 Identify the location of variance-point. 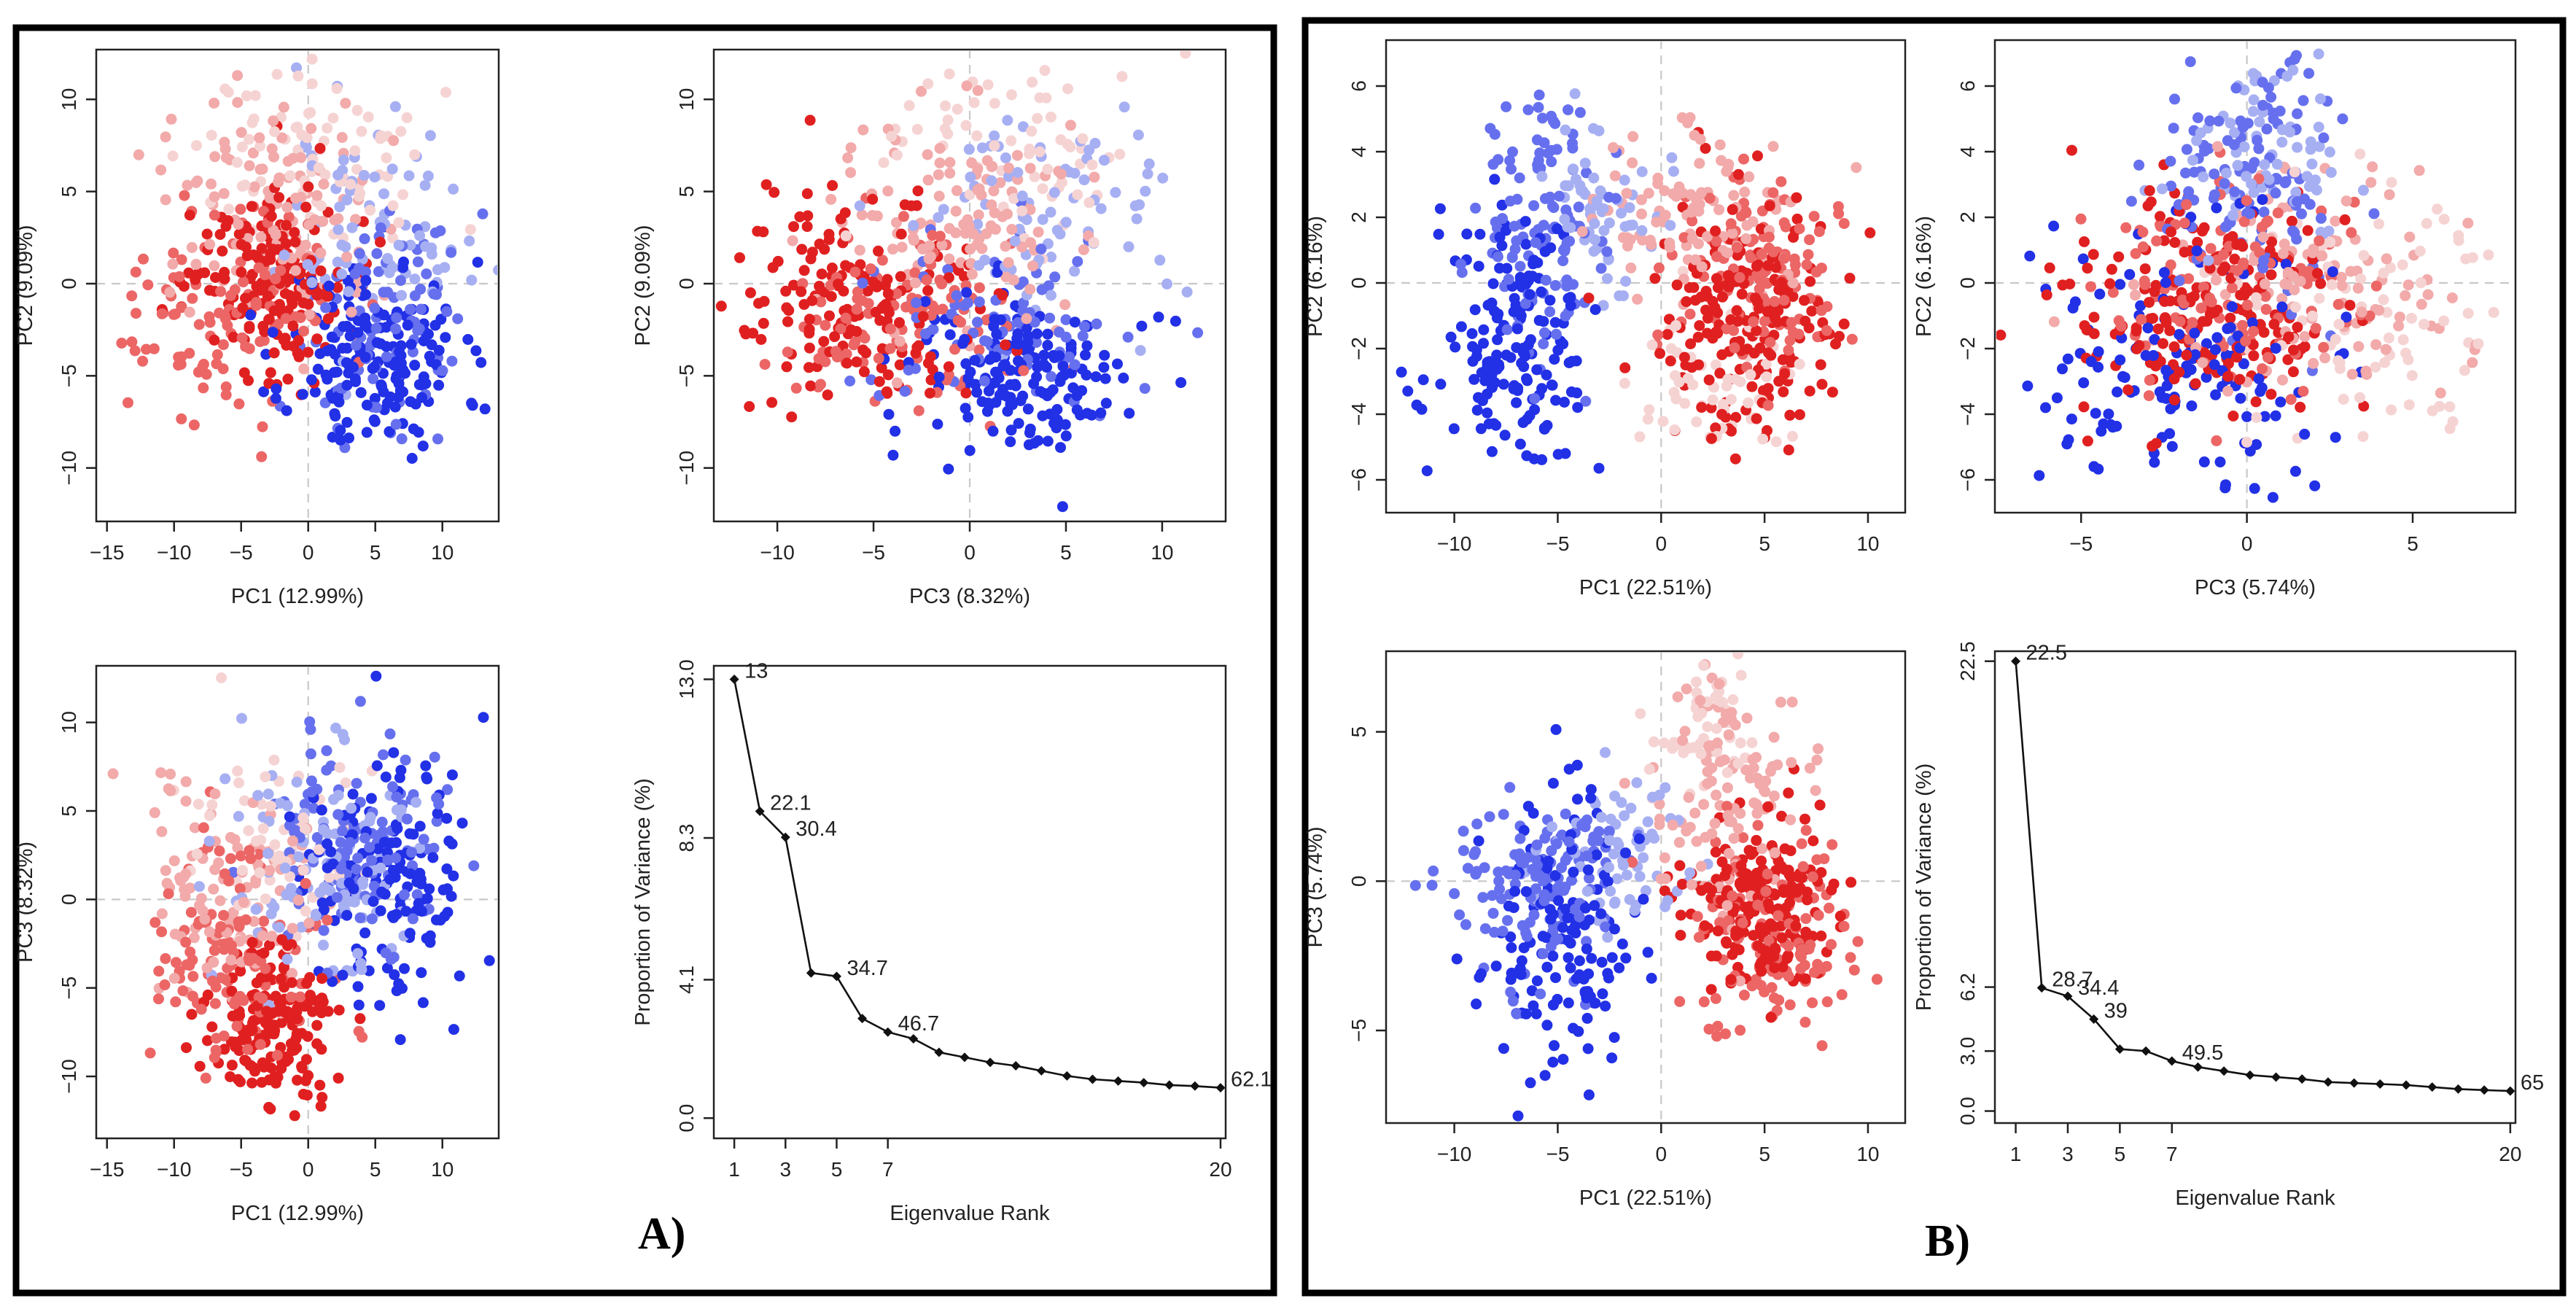
(913, 1038).